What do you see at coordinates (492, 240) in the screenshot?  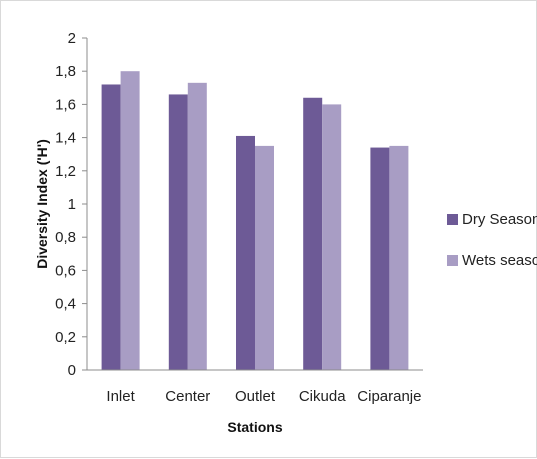 I see `legend: Dry Season Wets season` at bounding box center [492, 240].